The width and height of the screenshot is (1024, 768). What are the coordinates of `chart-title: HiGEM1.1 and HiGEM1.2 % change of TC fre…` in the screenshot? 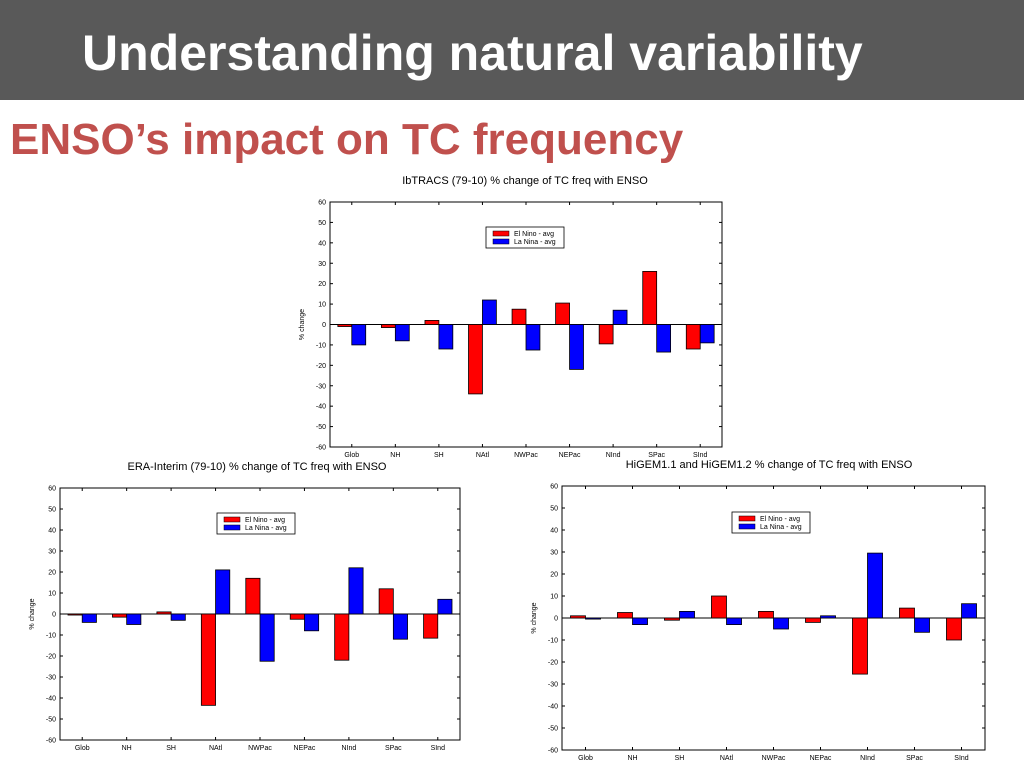 It's located at (769, 465).